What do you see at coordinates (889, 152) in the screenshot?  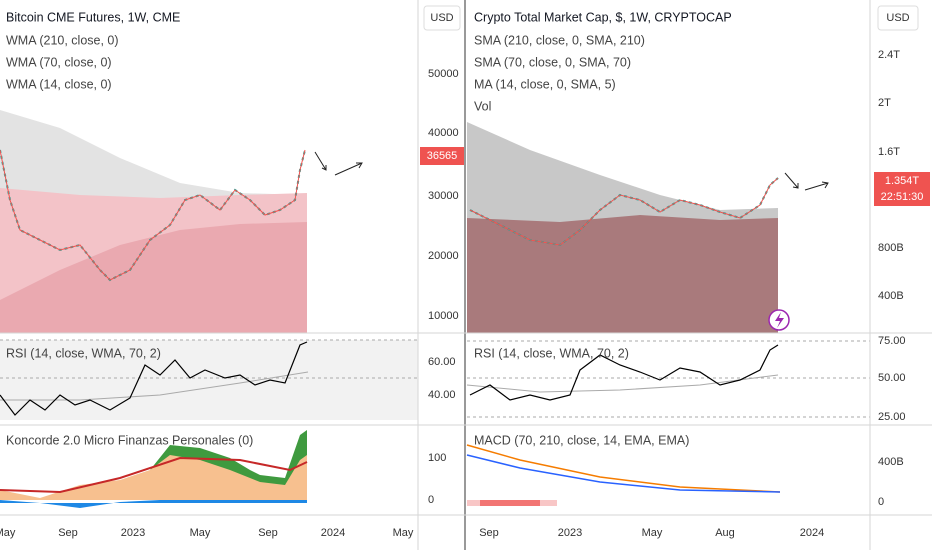 I see `price-label: 1.6T` at bounding box center [889, 152].